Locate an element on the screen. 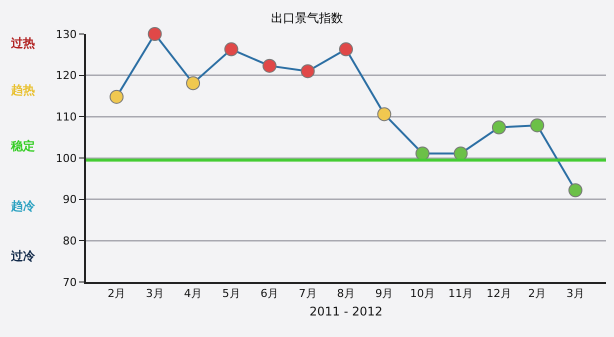 This screenshot has width=614, height=337. chart-title: 出口景气指数 is located at coordinates (307, 17).